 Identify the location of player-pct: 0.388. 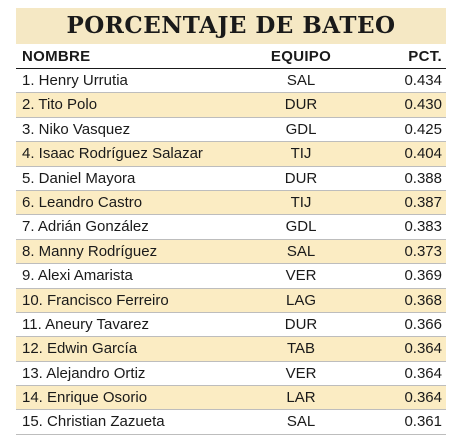
(423, 178).